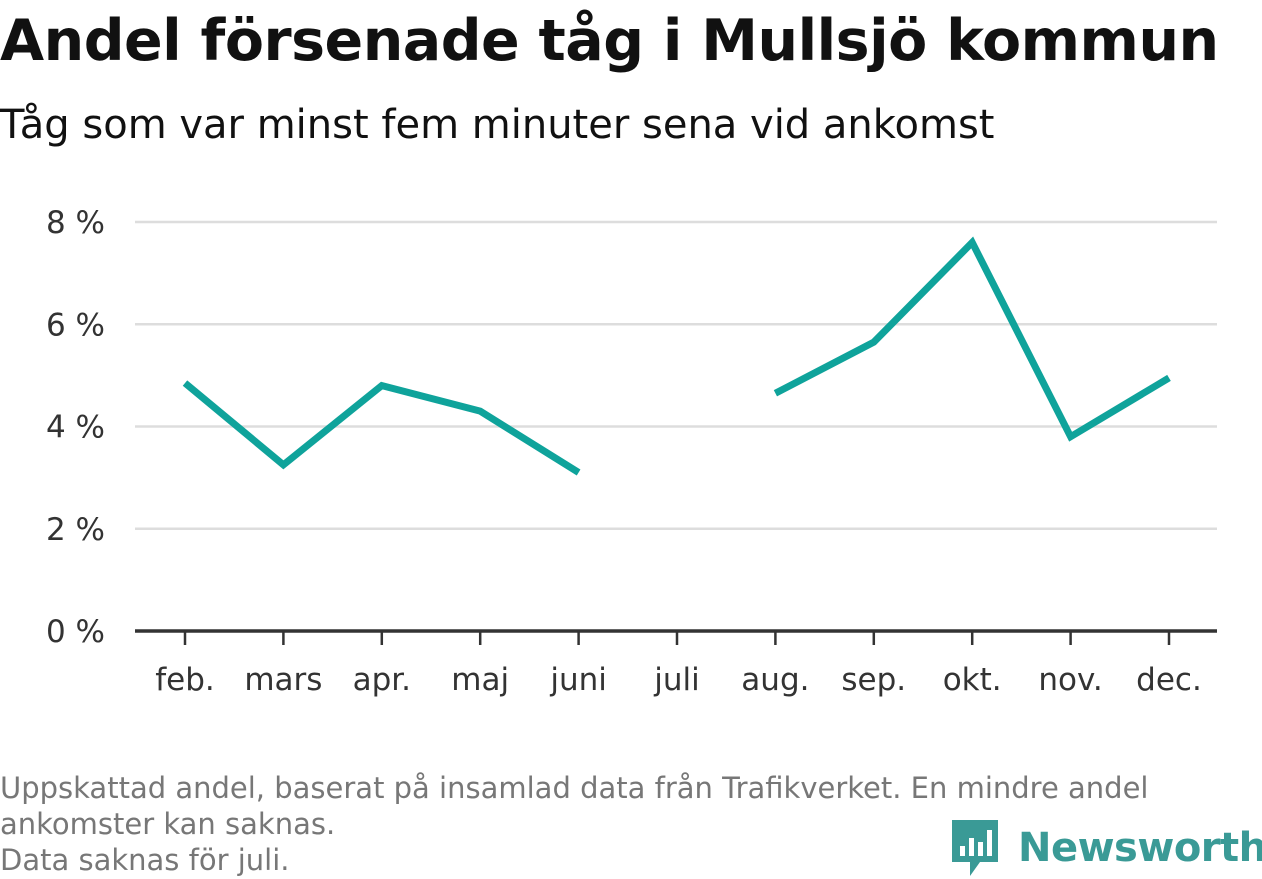  I want to click on footnote-line-3: Data saknas för juli., so click(145, 860).